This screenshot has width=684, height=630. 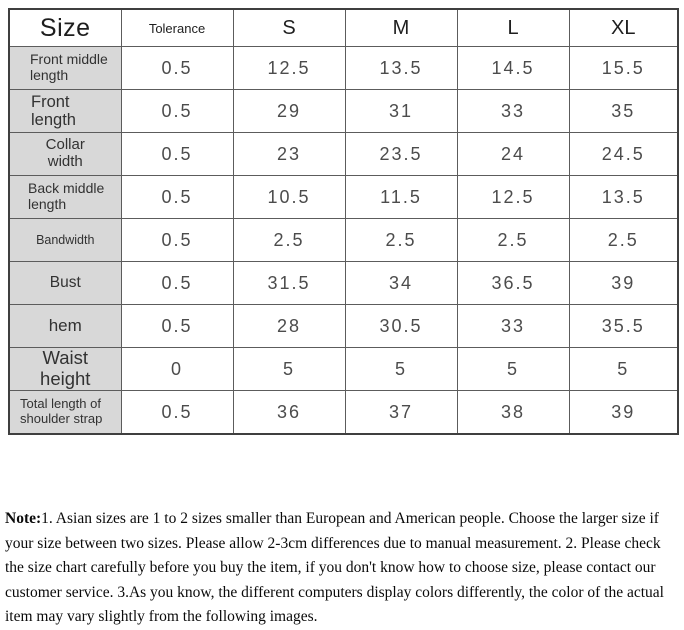 What do you see at coordinates (289, 283) in the screenshot?
I see `table-cell: 31.5` at bounding box center [289, 283].